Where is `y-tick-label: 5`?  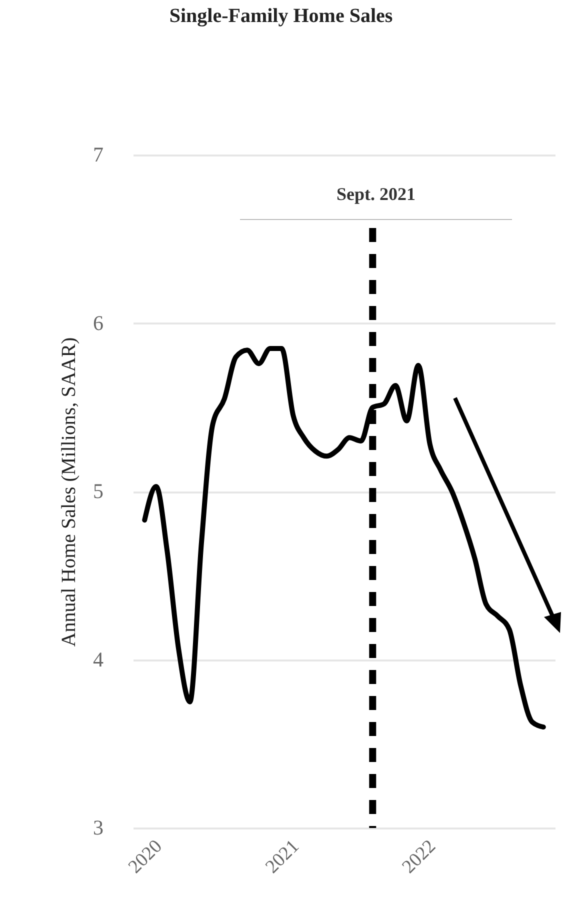 y-tick-label: 5 is located at coordinates (98, 491).